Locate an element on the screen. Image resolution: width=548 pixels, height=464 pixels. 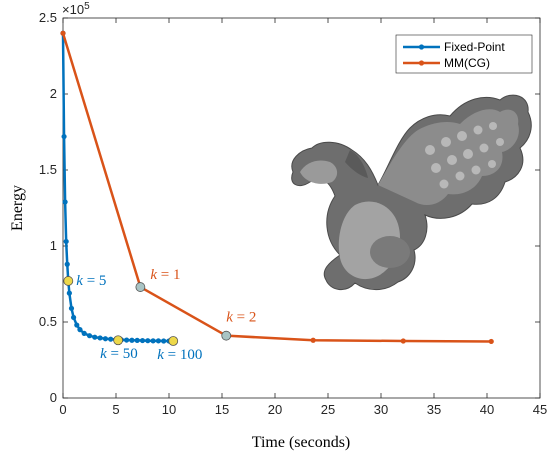
legend-marker-fixed-point is located at coordinates (421, 47).